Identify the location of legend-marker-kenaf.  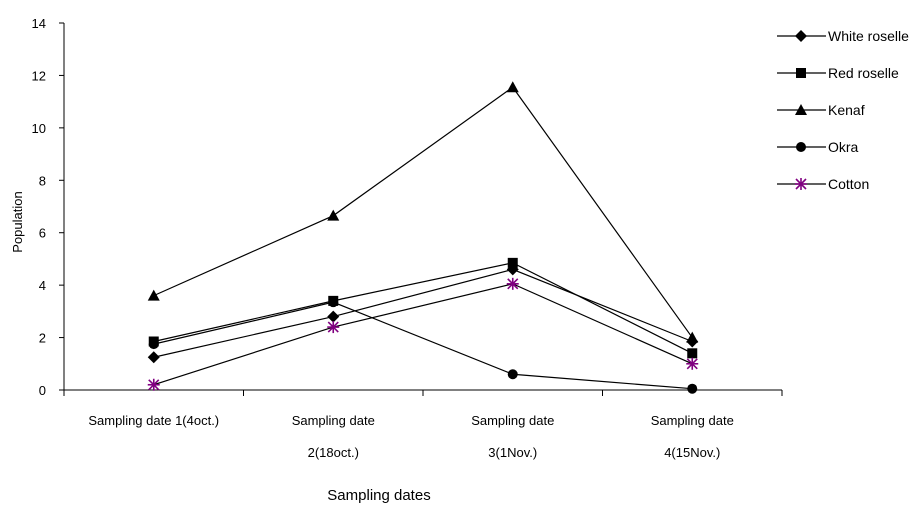
(801, 109).